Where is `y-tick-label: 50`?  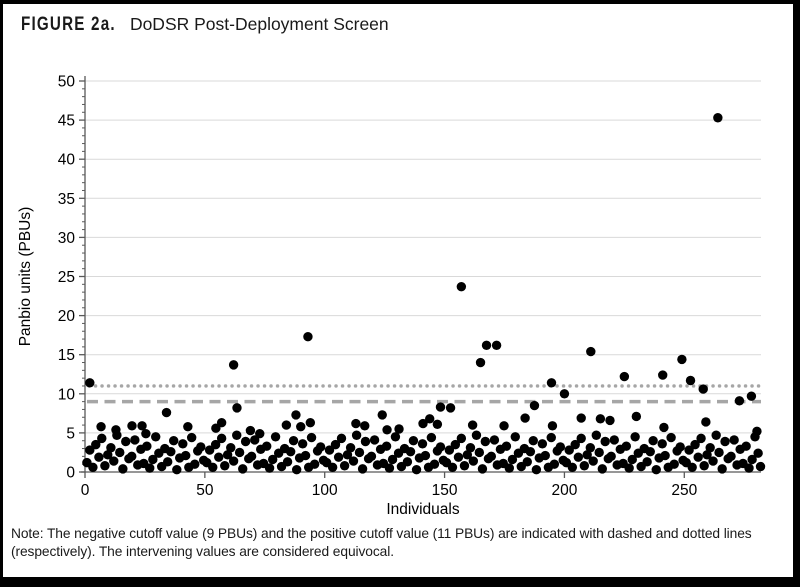 y-tick-label: 50 is located at coordinates (67, 82).